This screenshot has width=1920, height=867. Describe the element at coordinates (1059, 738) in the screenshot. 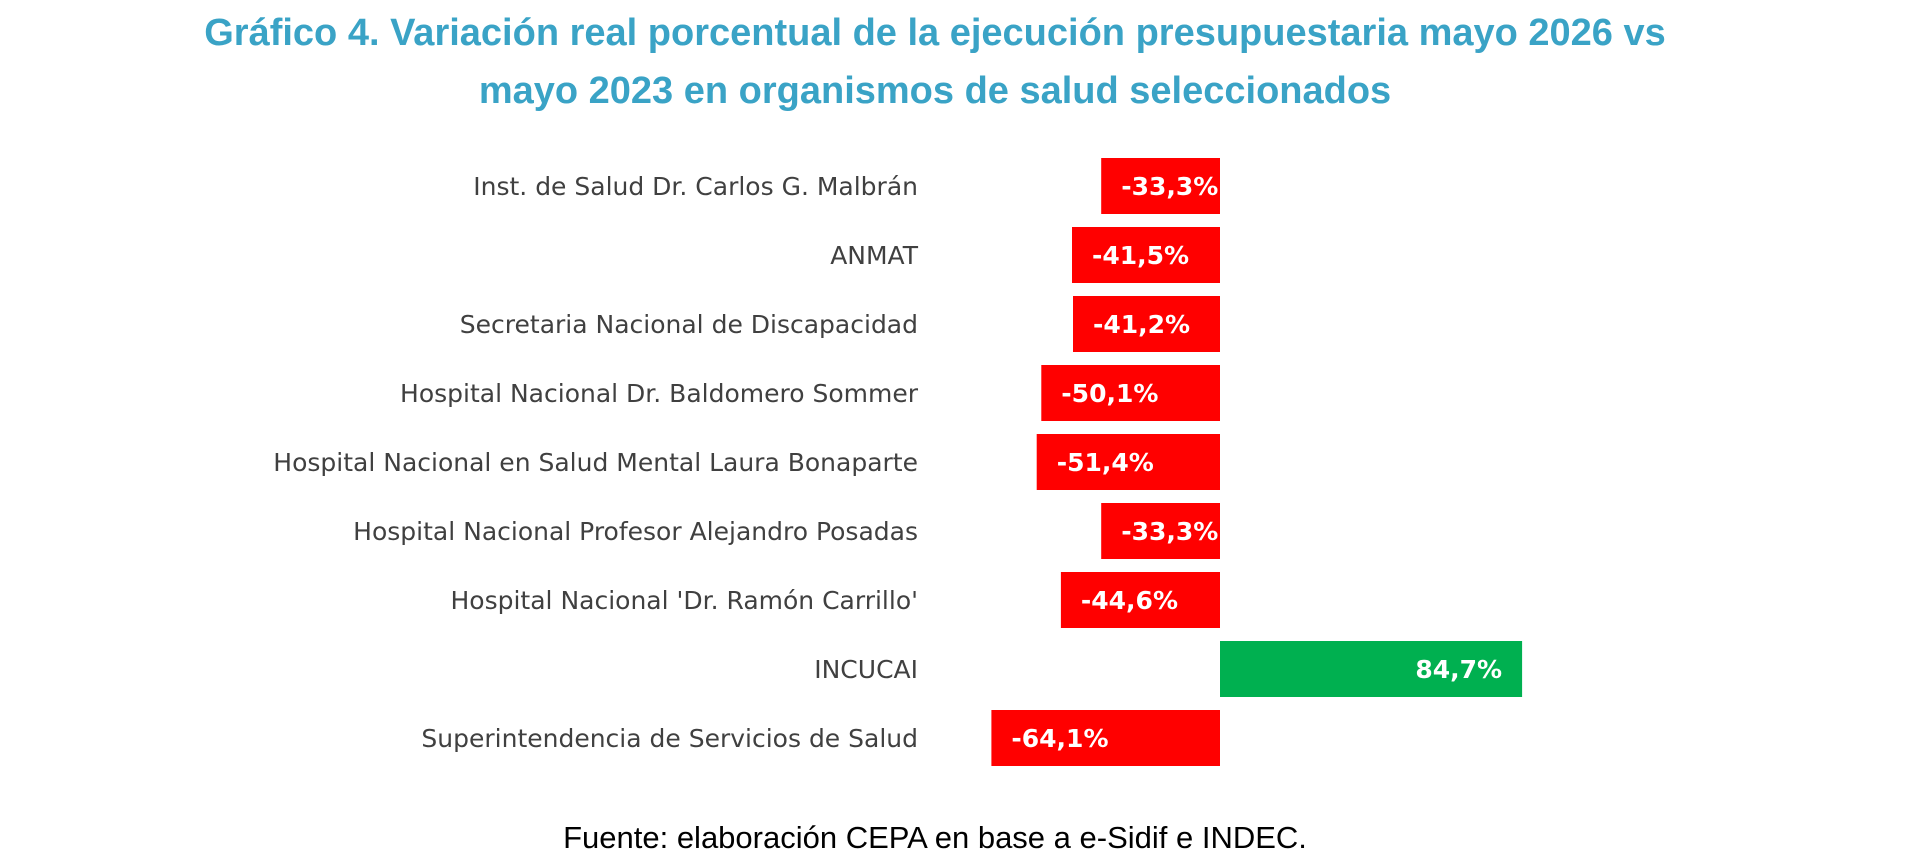

I see `data-label: -64,1%` at that location.